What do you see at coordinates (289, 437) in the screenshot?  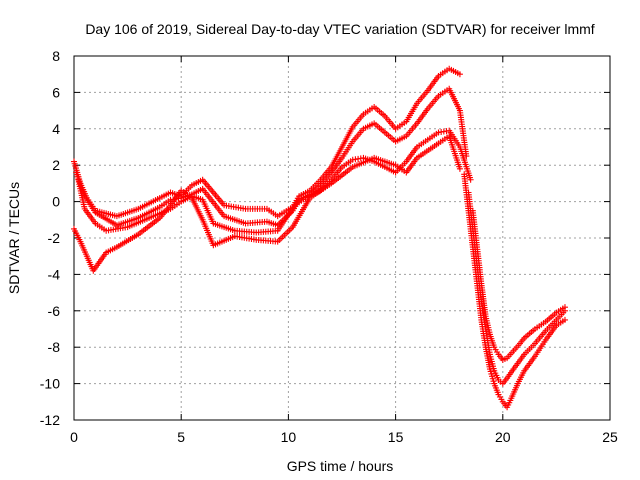 I see `x-tick-label: 10` at bounding box center [289, 437].